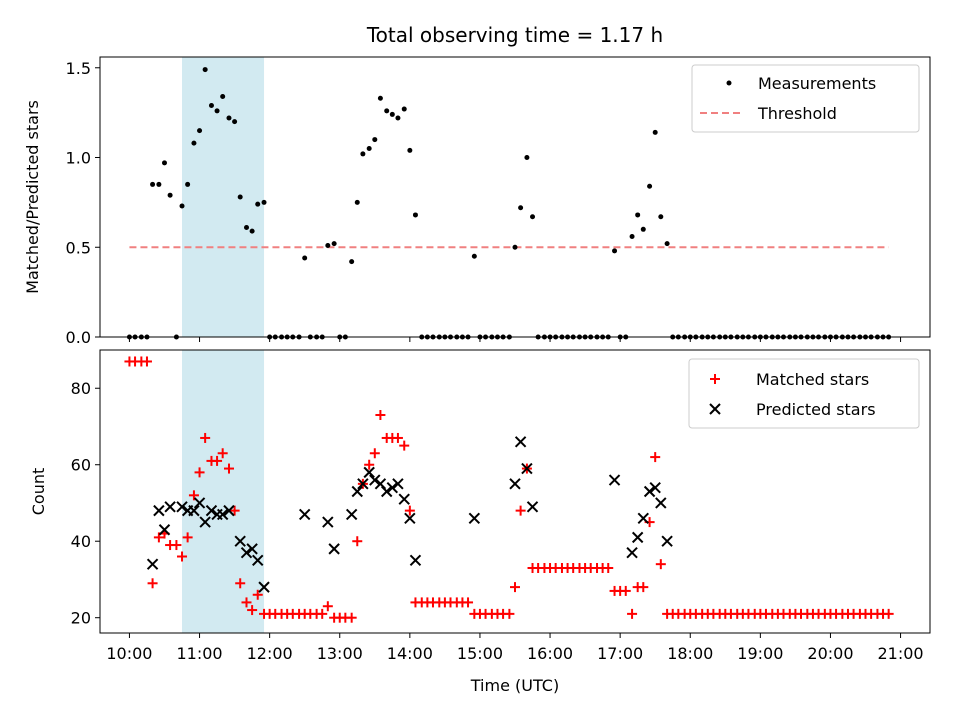 This screenshot has width=960, height=720. Describe the element at coordinates (805, 98) in the screenshot. I see `top-legend-box` at that location.